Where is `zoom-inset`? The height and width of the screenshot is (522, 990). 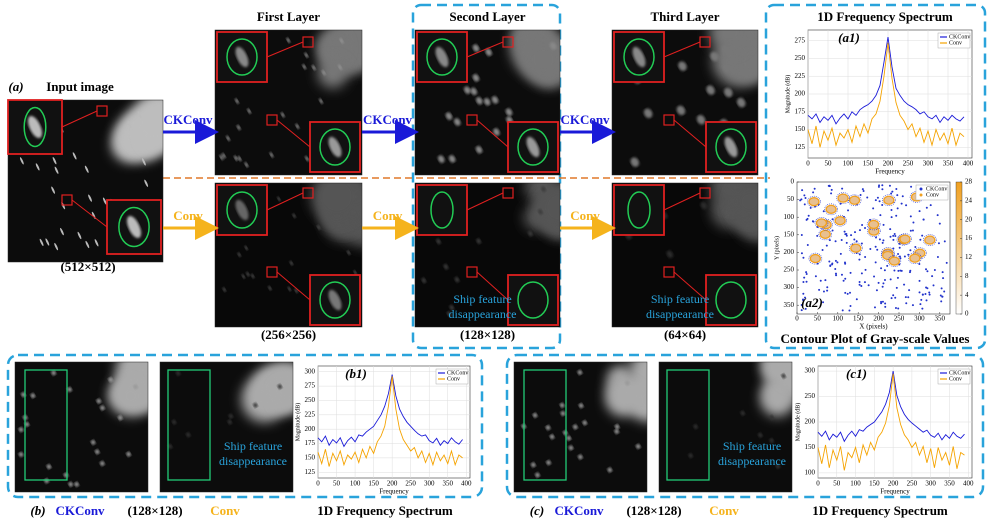 zoom-inset is located at coordinates (242, 57).